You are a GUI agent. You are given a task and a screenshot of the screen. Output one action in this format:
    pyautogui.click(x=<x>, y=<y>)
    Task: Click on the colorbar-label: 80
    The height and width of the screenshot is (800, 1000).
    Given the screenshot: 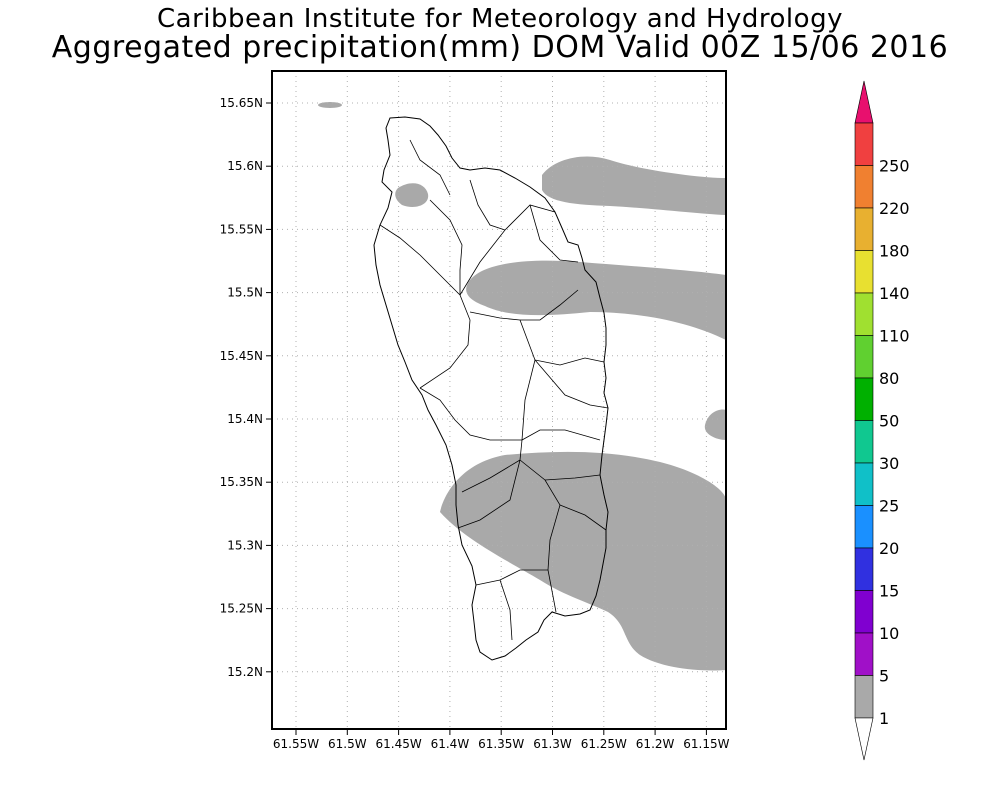 What is the action you would take?
    pyautogui.click(x=889, y=378)
    